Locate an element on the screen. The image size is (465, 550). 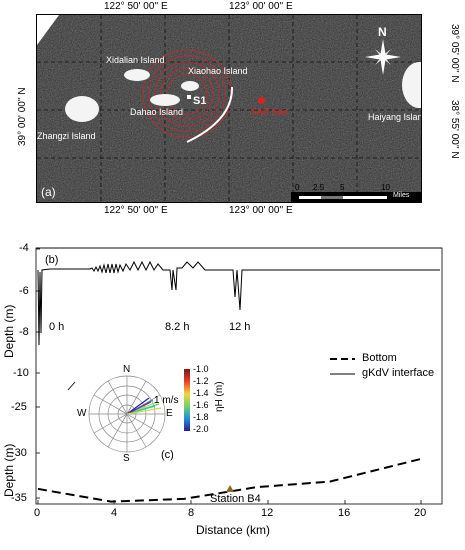
scale-tick-0: 0 is located at coordinates (297, 187).